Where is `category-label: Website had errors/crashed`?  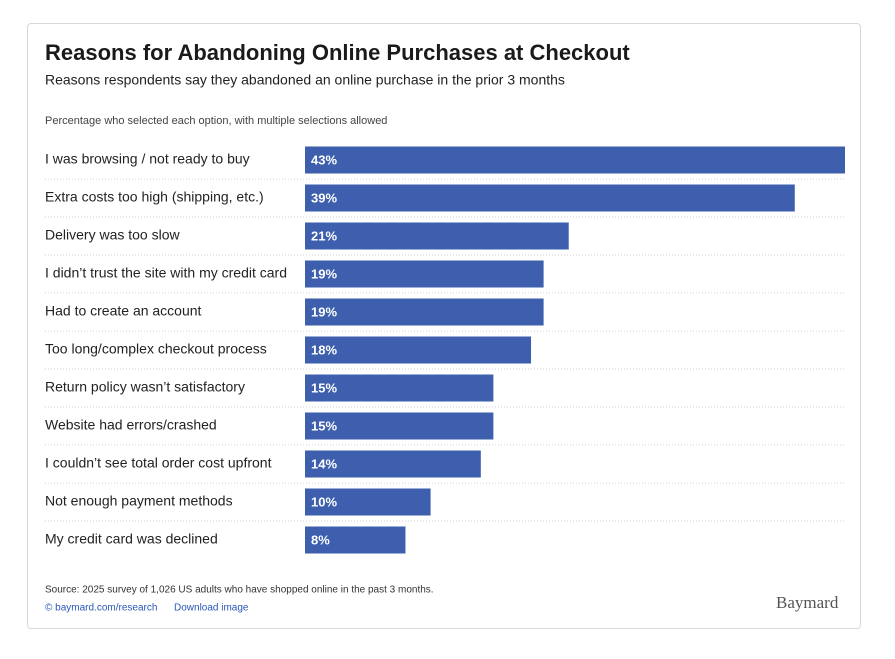 category-label: Website had errors/crashed is located at coordinates (131, 425).